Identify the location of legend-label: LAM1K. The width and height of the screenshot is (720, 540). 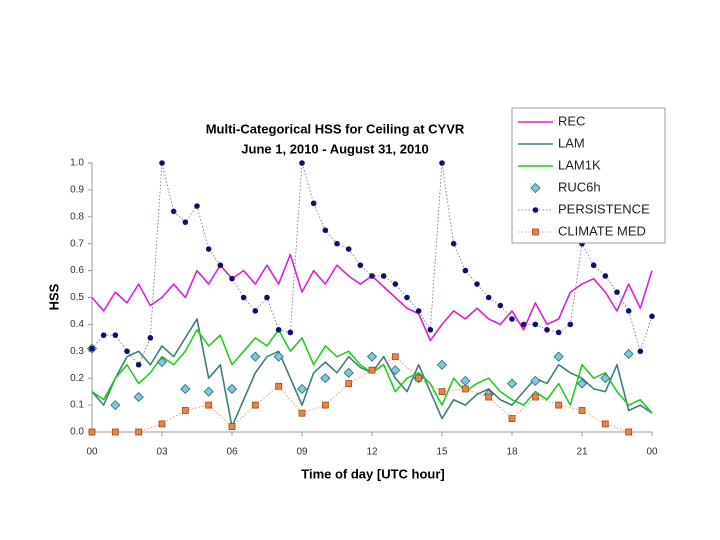
(579, 164).